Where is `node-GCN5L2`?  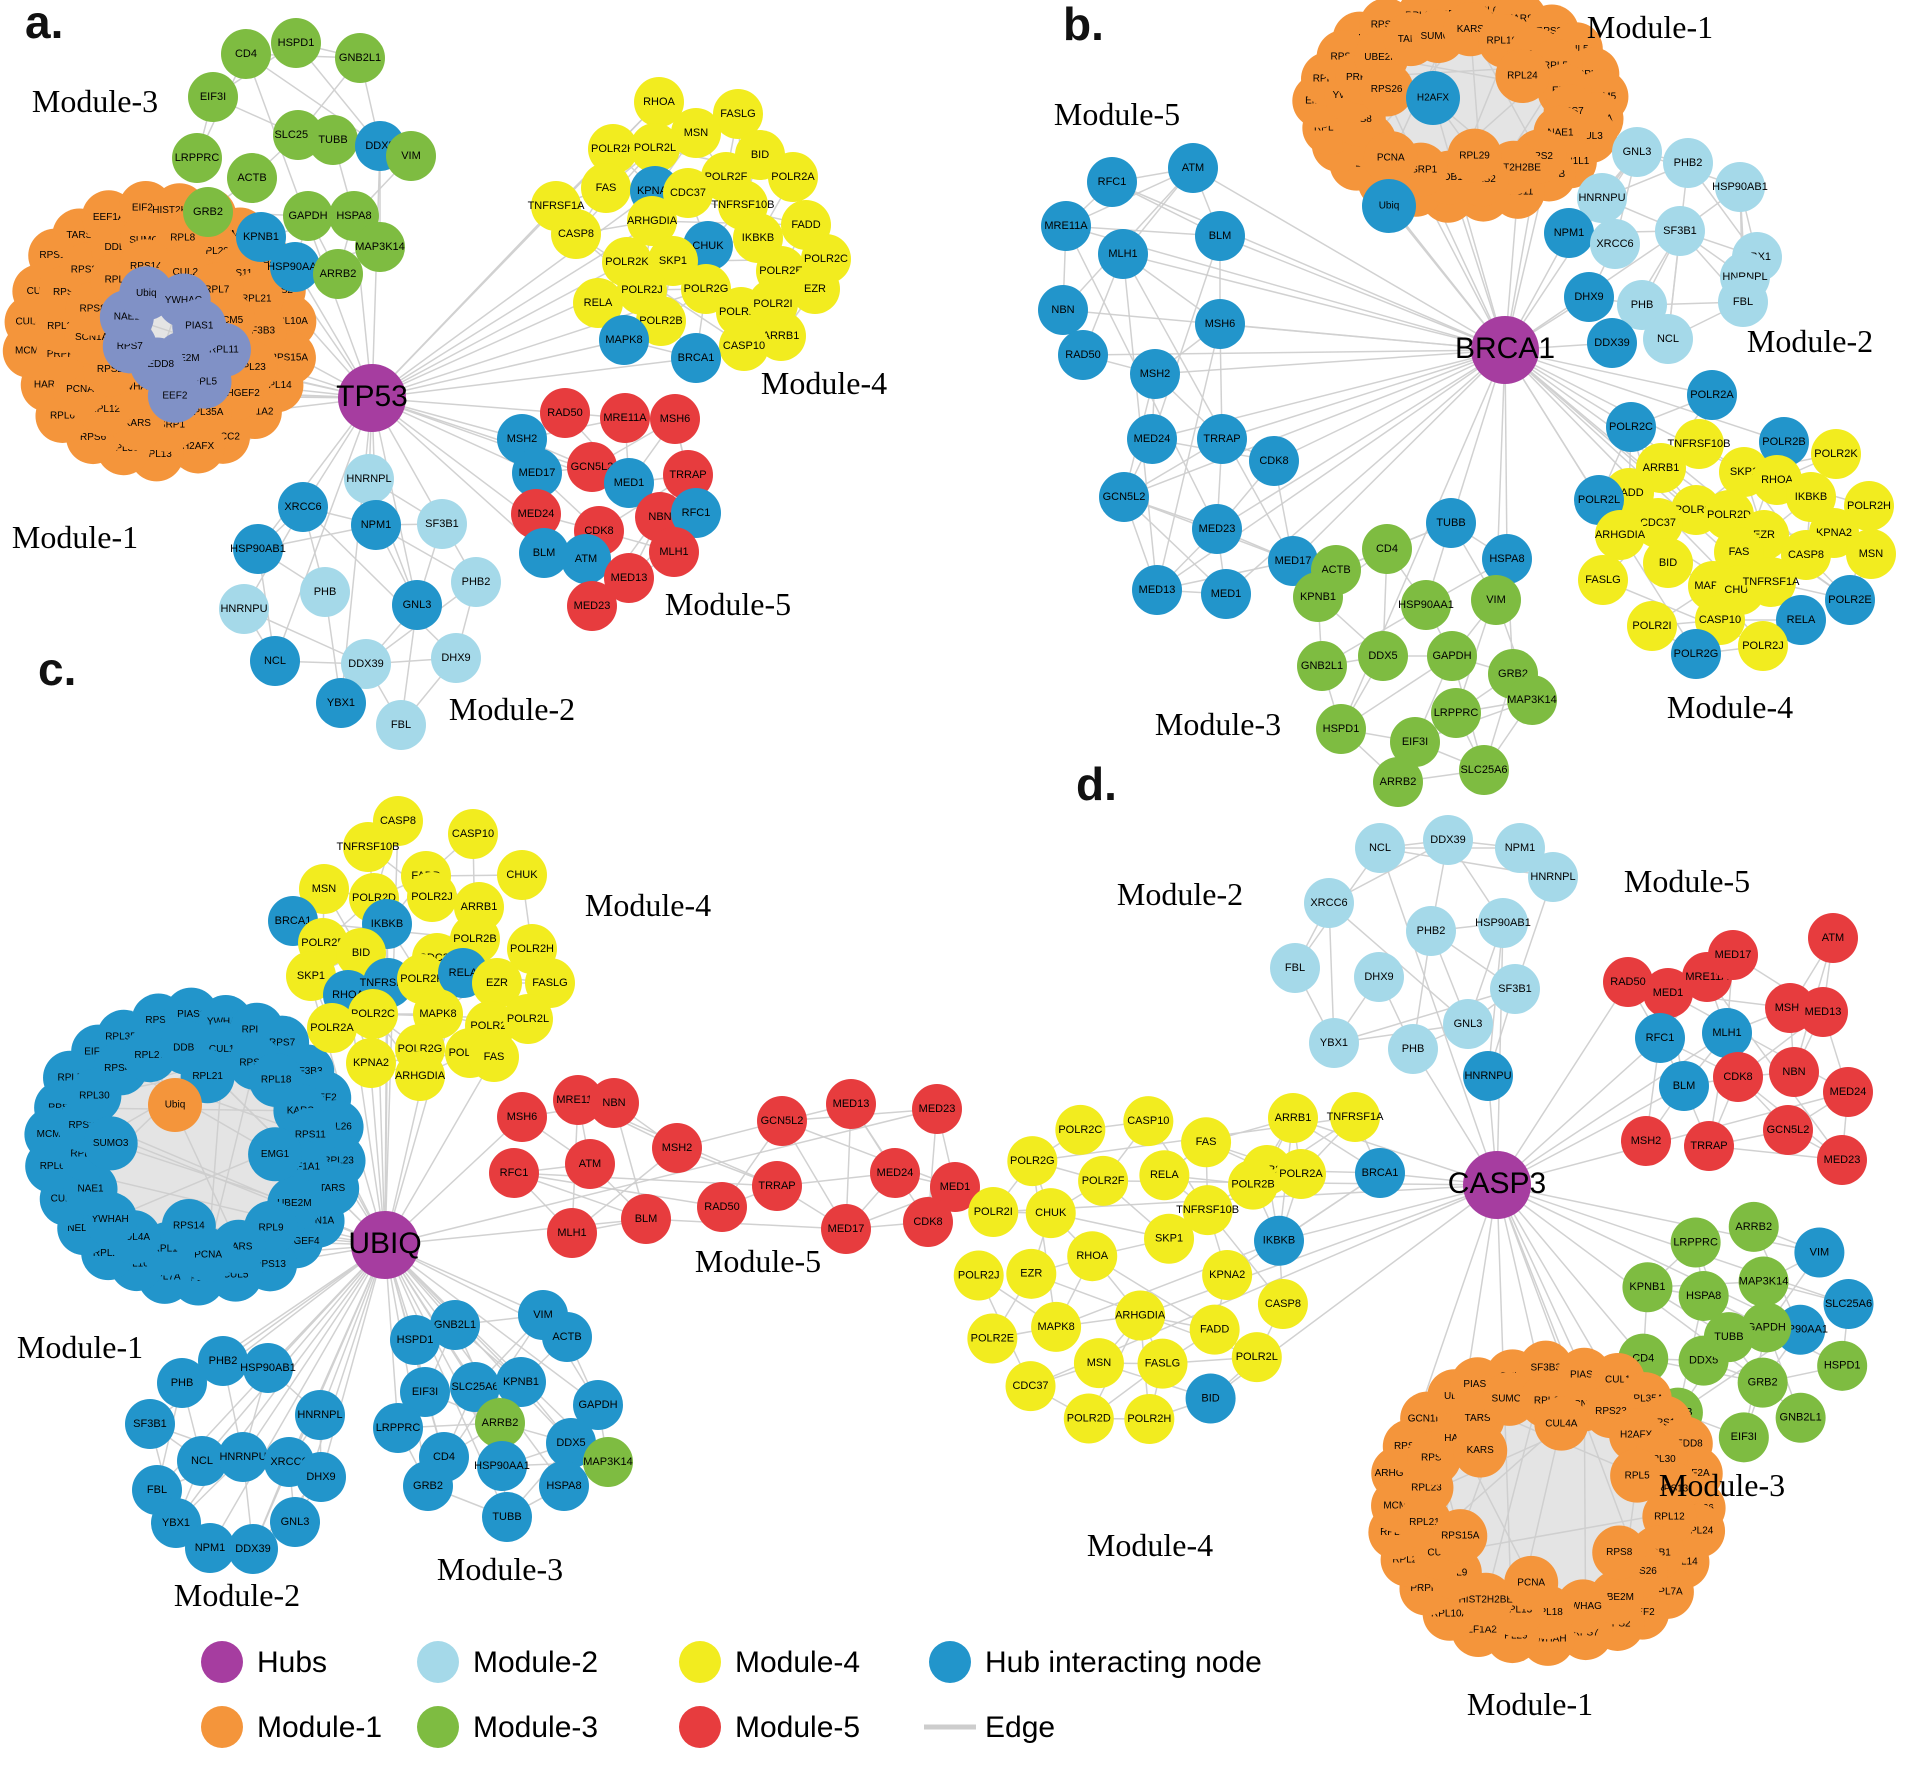
node-GCN5L2 is located at coordinates (782, 1121).